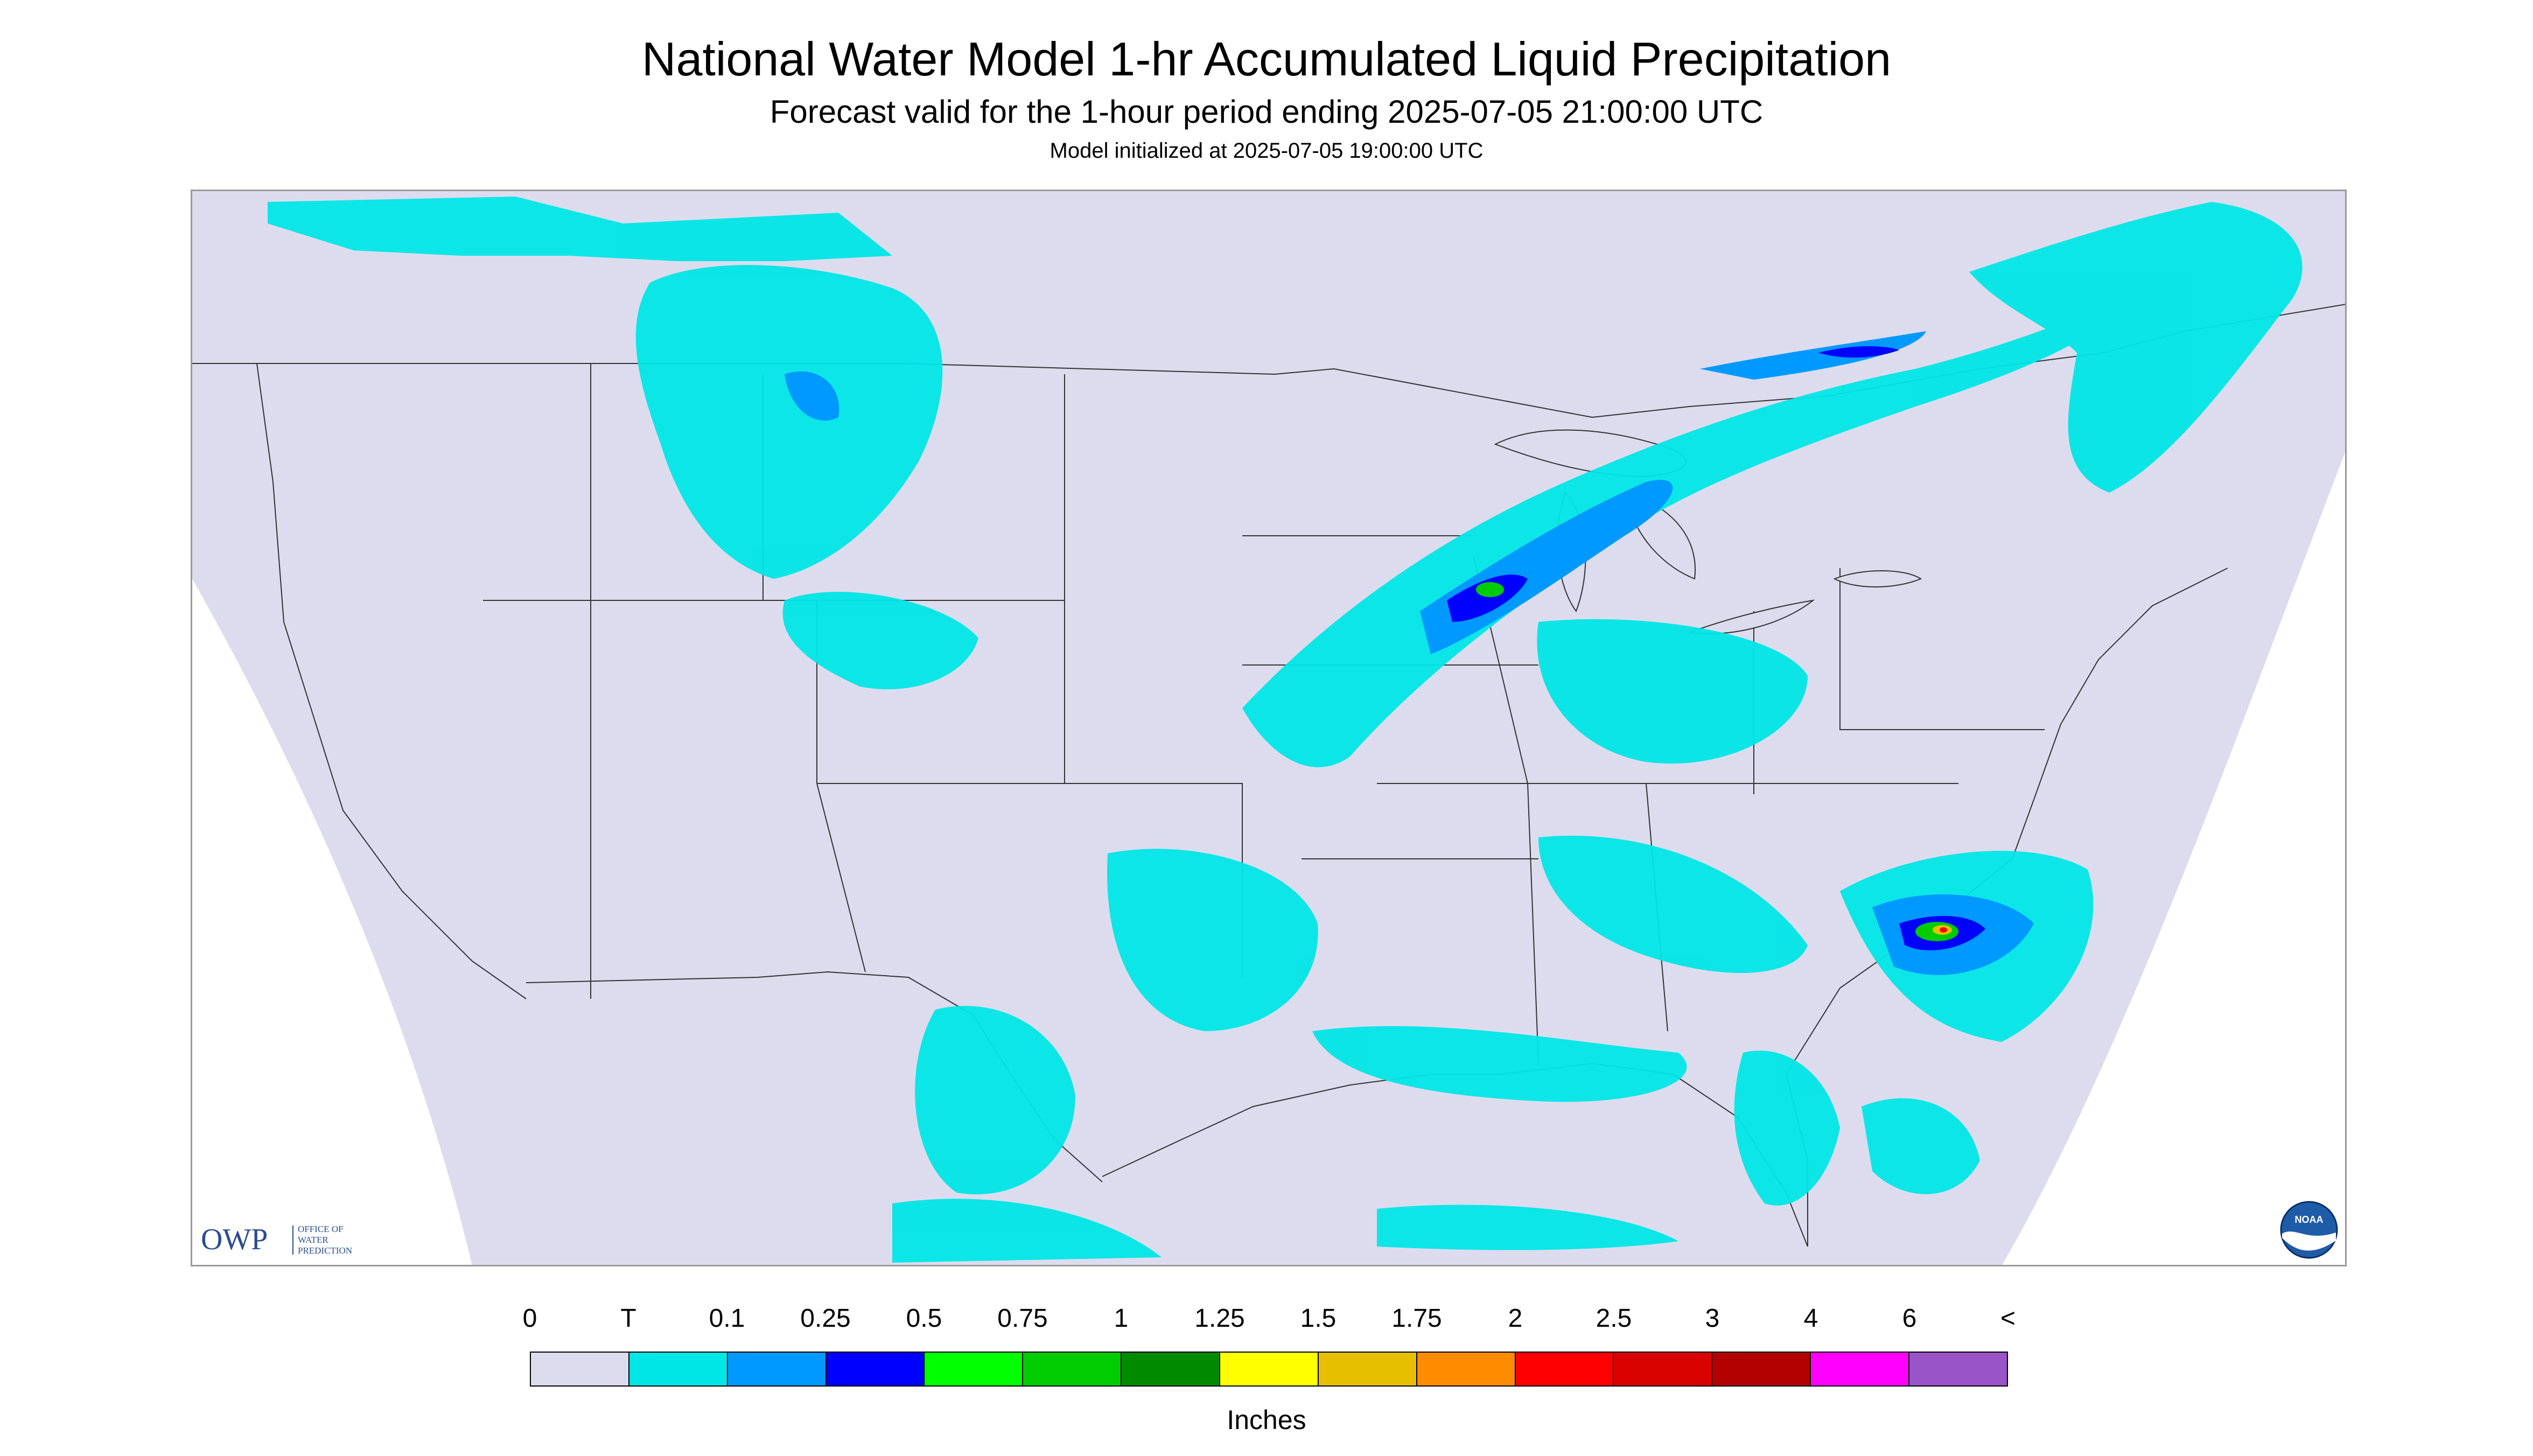 Image resolution: width=2533 pixels, height=1456 pixels. What do you see at coordinates (2309, 1219) in the screenshot?
I see `noaa-logo-text: NOAA` at bounding box center [2309, 1219].